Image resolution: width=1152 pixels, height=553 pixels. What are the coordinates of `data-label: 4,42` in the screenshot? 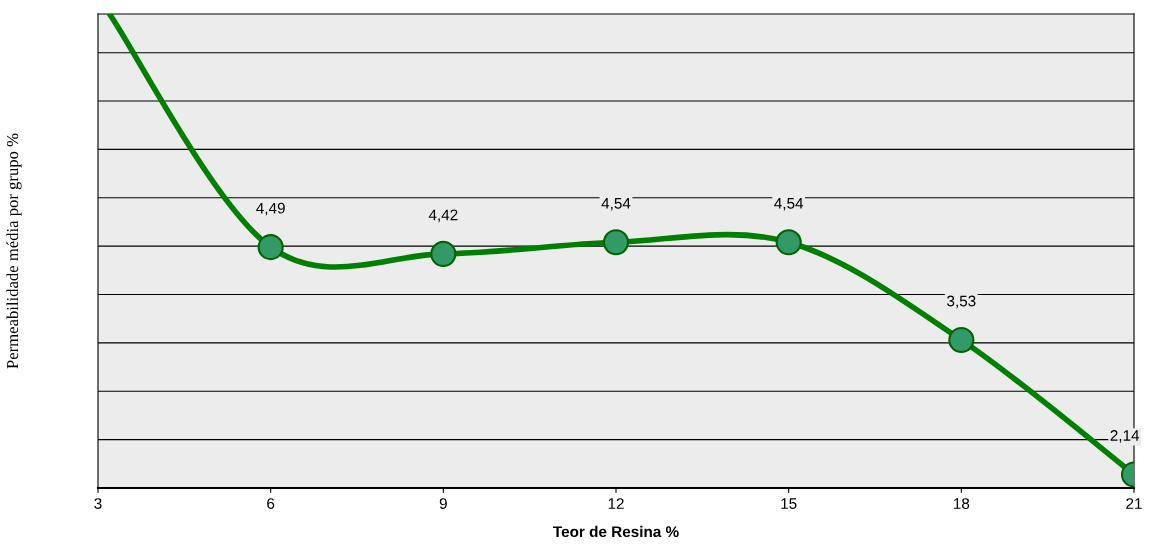 It's located at (443, 216).